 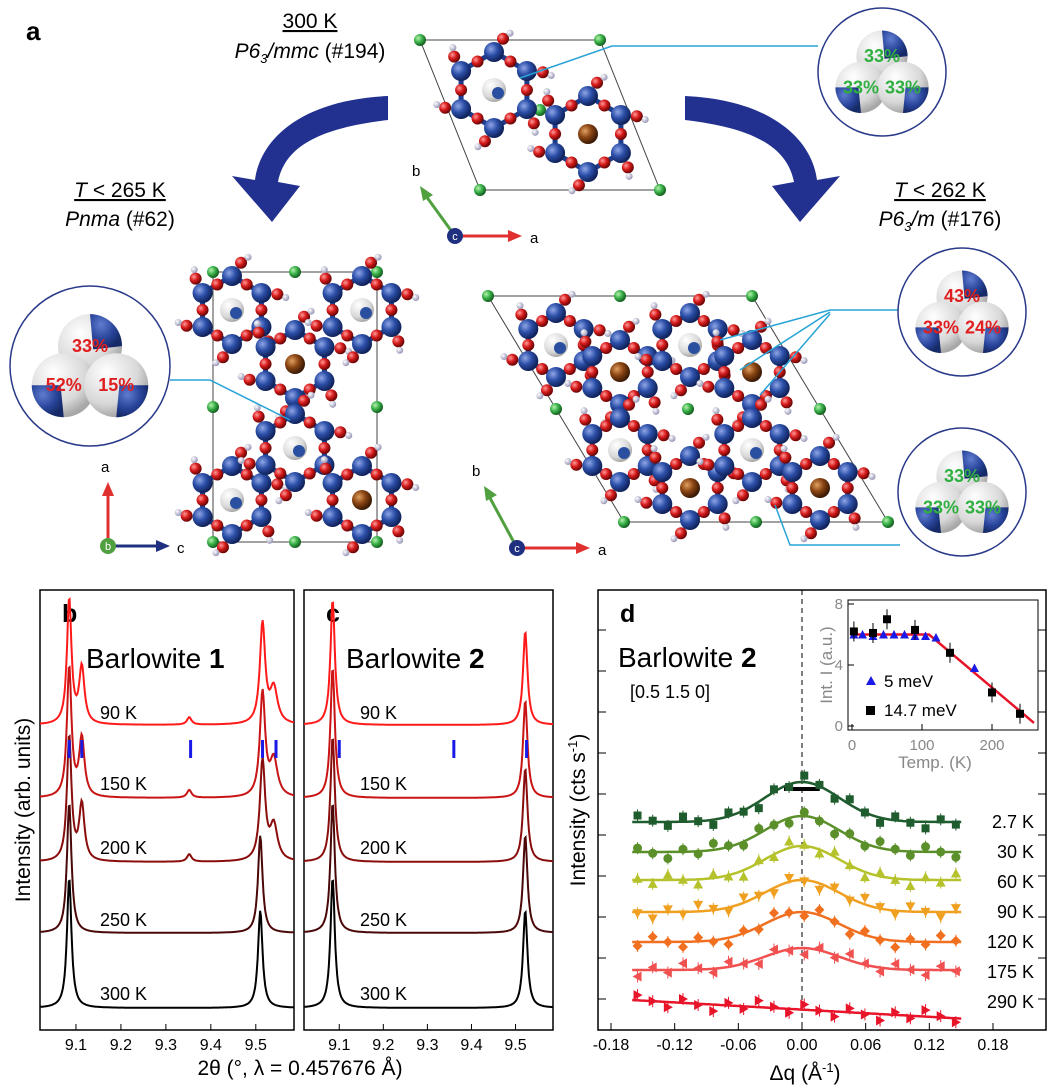 What do you see at coordinates (155, 658) in the screenshot?
I see `panel-b-title: Barlowite 1` at bounding box center [155, 658].